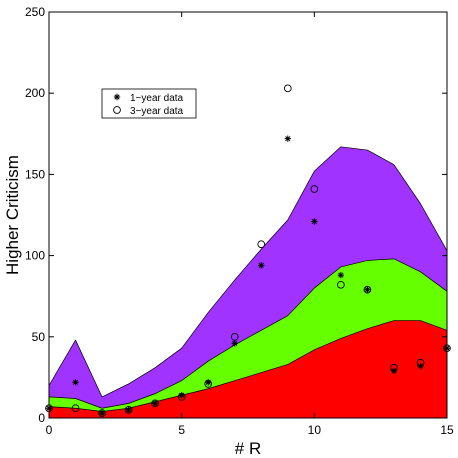 The height and width of the screenshot is (458, 458). What do you see at coordinates (35, 174) in the screenshot?
I see `y-tick-label-150: 150` at bounding box center [35, 174].